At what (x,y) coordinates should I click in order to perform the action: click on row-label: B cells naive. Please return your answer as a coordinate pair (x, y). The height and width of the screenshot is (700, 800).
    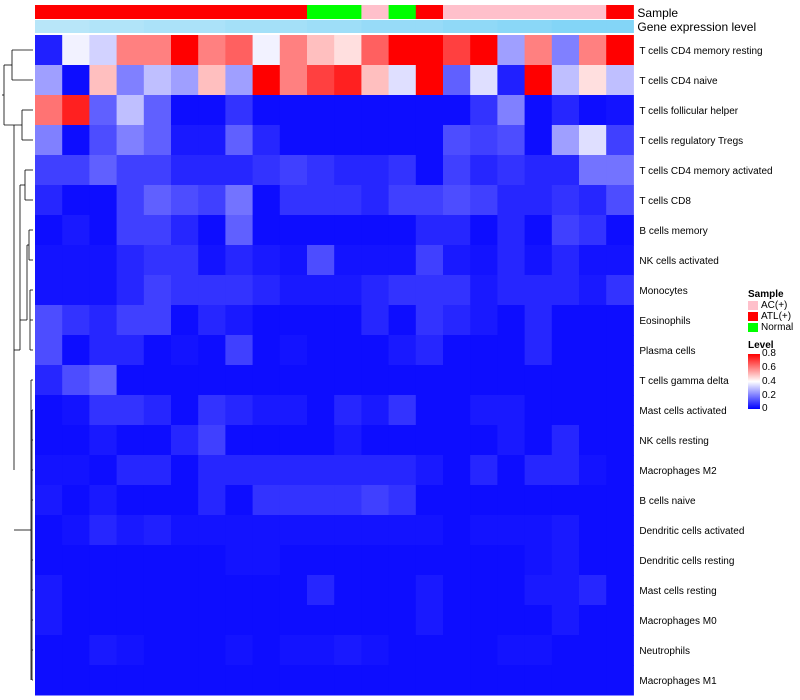
    Looking at the image, I should click on (667, 501).